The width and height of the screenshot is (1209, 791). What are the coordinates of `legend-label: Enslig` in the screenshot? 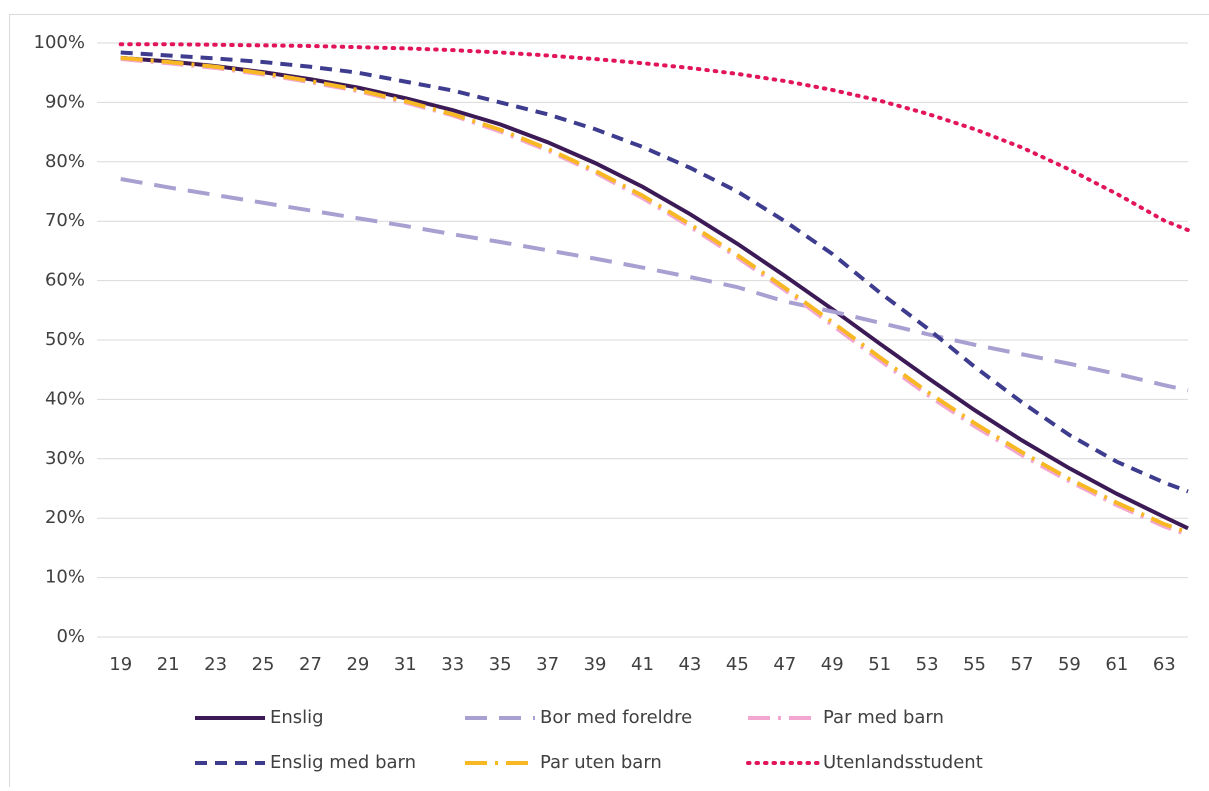 It's located at (297, 717).